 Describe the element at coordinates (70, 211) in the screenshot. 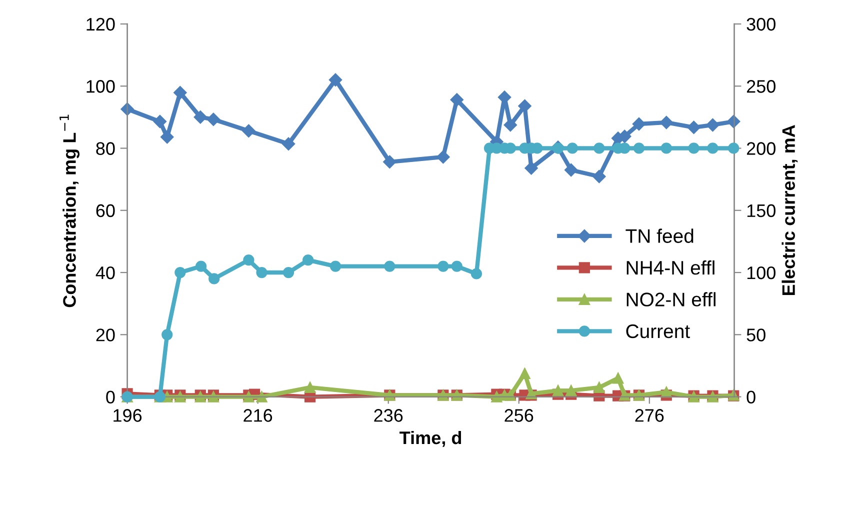

I see `y-axis-title: Concentration, mg L$^{−1}$` at that location.